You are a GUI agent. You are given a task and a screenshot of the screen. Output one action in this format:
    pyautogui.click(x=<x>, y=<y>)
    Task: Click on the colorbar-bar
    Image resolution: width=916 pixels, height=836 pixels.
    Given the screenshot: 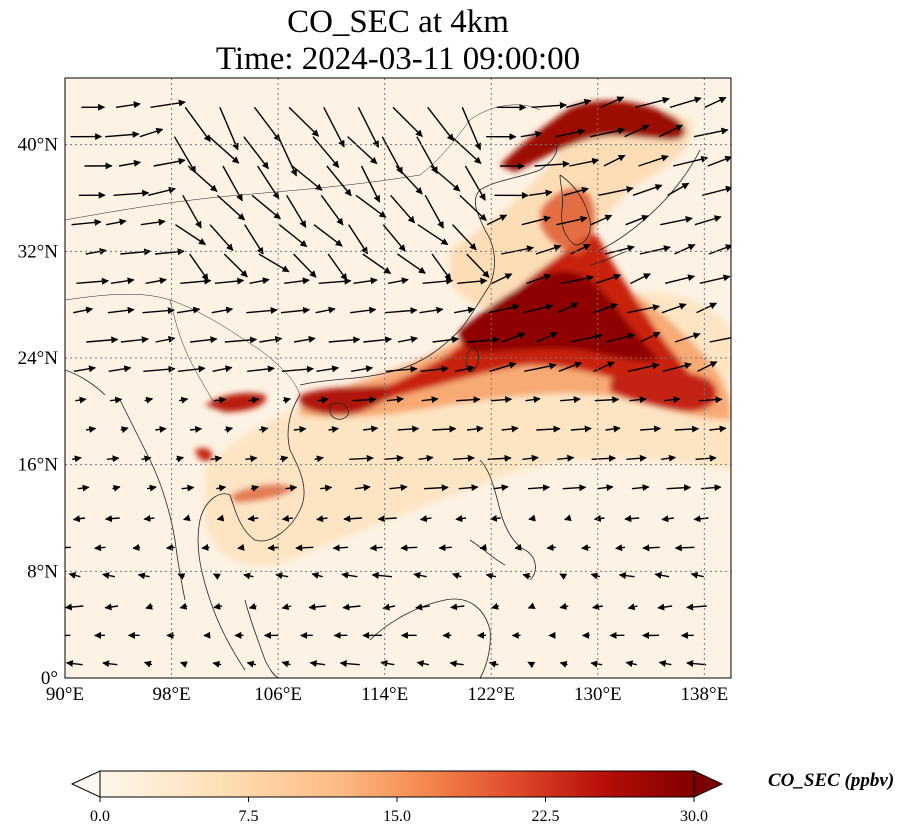 What is the action you would take?
    pyautogui.click(x=397, y=784)
    